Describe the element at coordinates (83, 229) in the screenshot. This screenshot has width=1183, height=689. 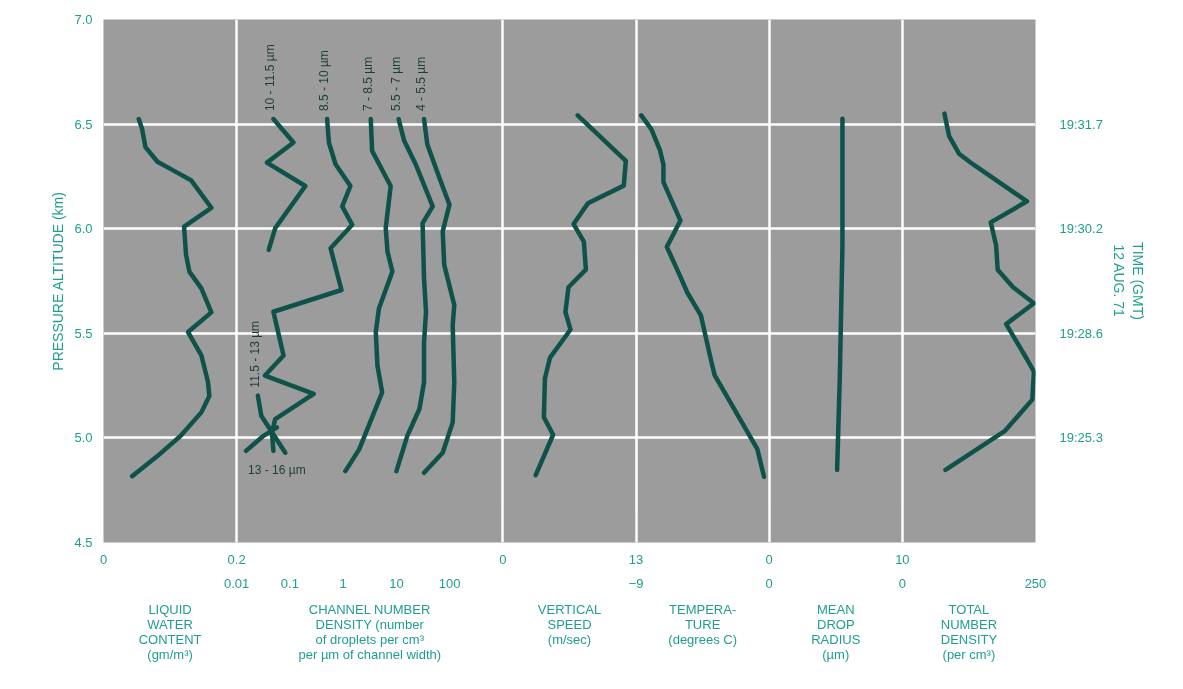
I see `y-tick-label: 6.0` at that location.